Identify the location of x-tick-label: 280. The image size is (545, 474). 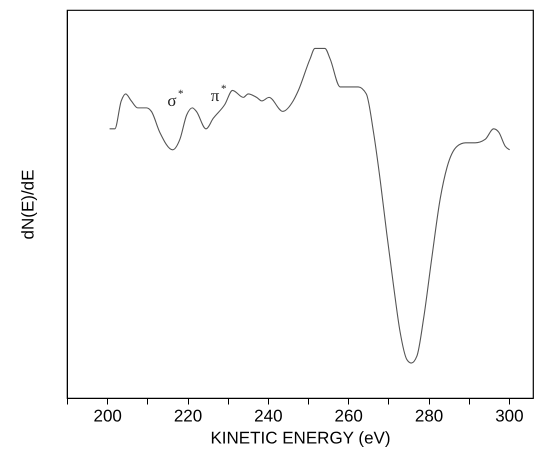
(429, 416).